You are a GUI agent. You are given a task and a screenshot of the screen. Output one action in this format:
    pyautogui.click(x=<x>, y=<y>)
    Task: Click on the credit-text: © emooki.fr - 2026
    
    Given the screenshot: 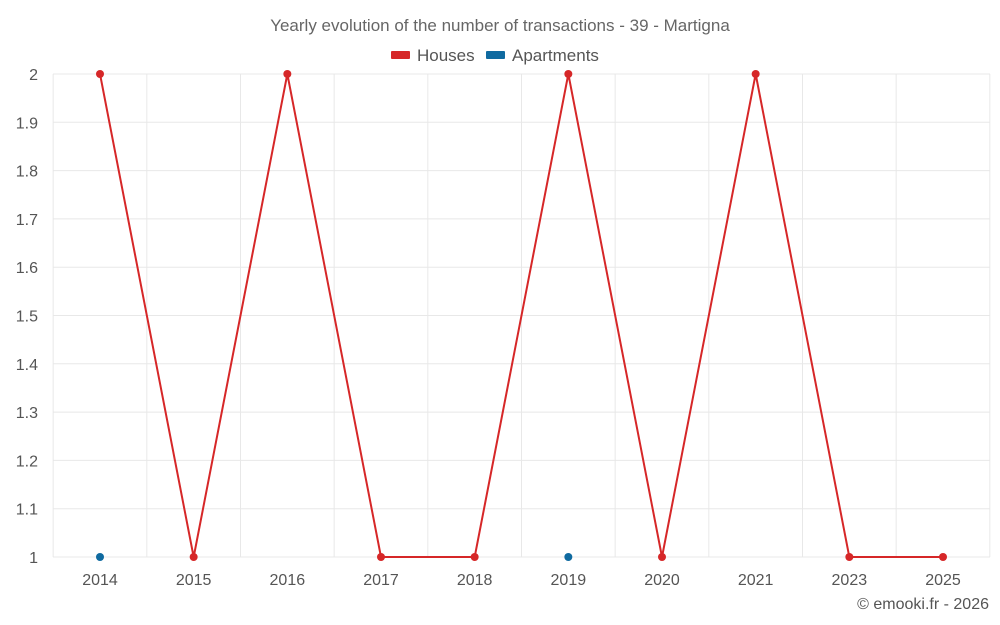 What is the action you would take?
    pyautogui.click(x=923, y=604)
    